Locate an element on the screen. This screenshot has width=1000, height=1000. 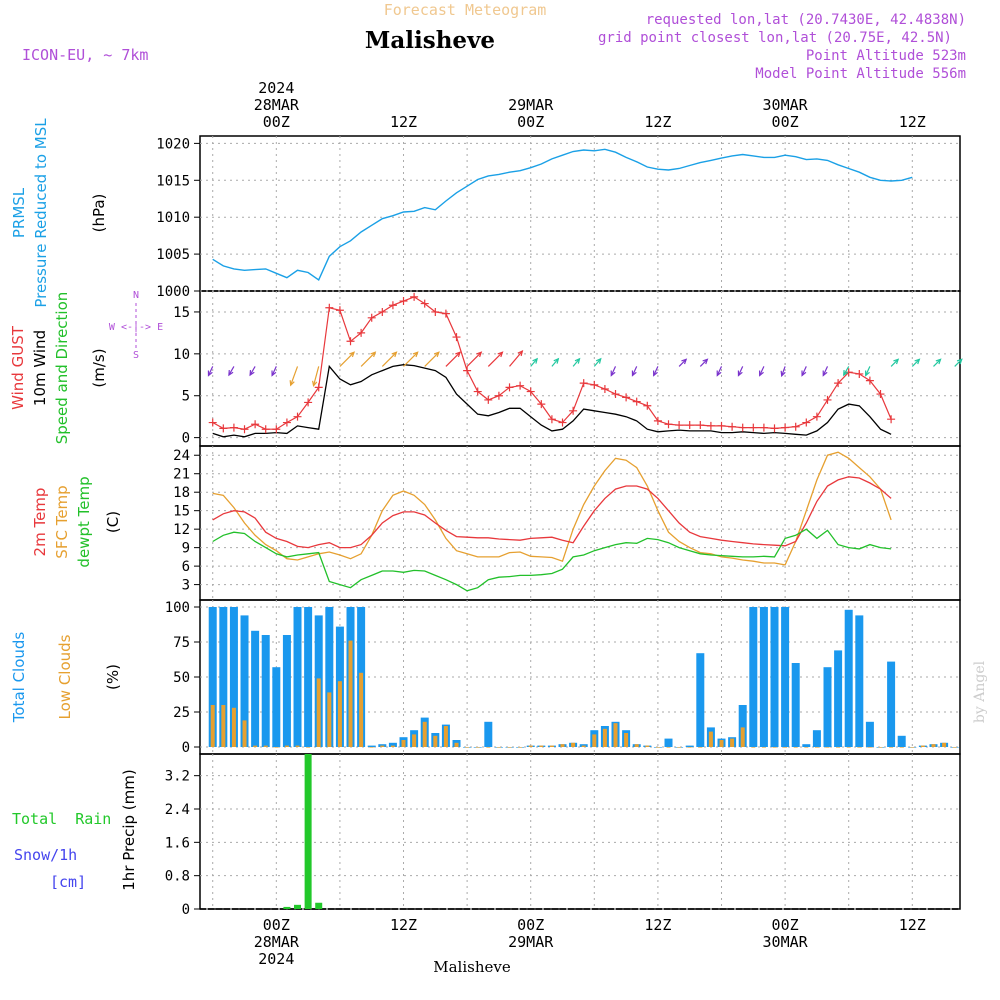
y-tick-label: 1.6 is located at coordinates (177, 843).